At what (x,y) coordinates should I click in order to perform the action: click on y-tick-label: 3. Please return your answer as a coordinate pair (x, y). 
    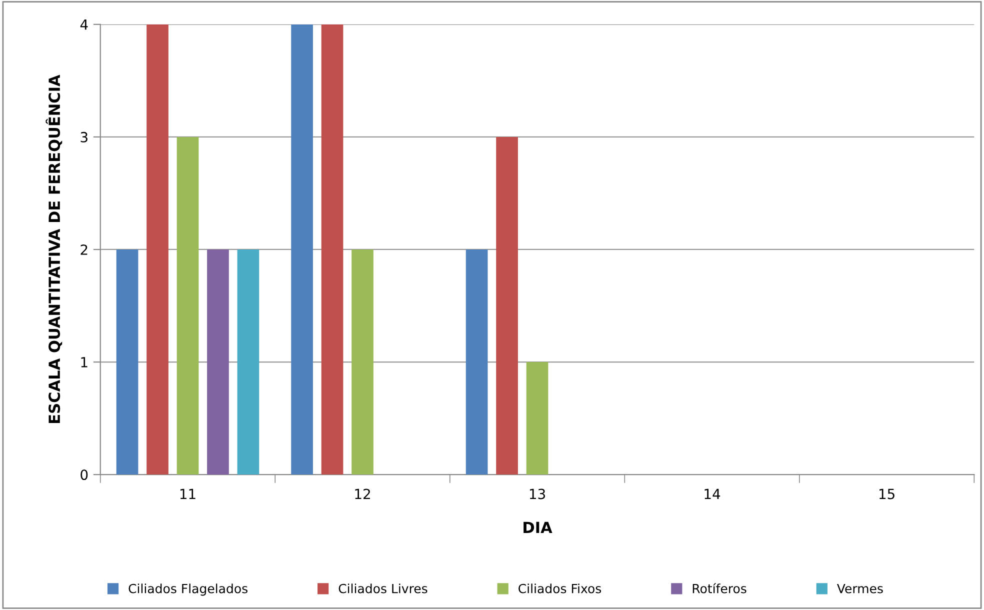
    Looking at the image, I should click on (84, 137).